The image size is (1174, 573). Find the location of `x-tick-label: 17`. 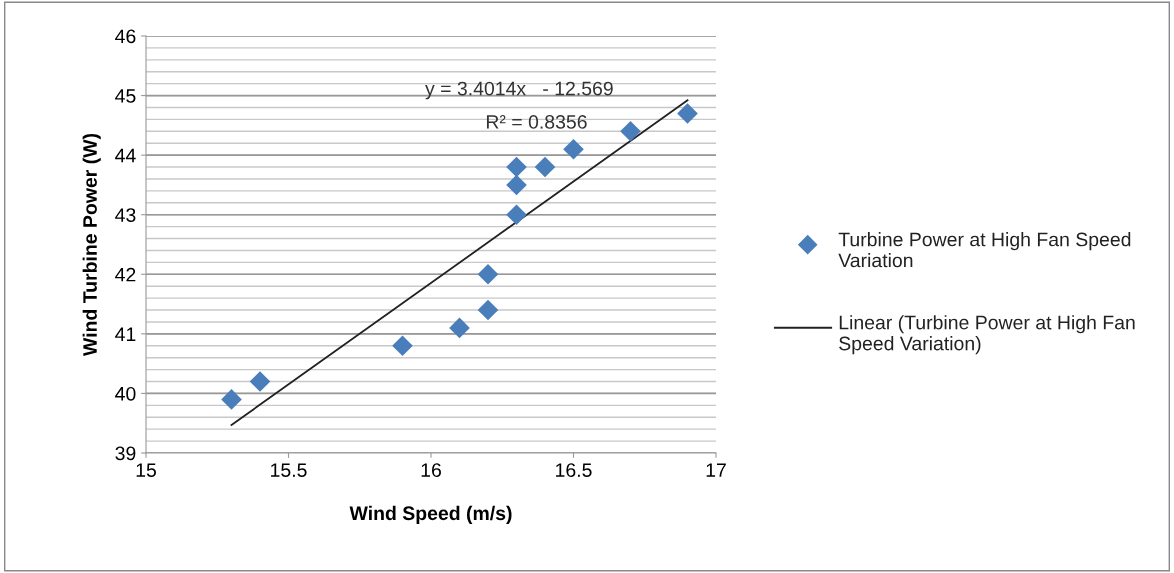

x-tick-label: 17 is located at coordinates (716, 470).